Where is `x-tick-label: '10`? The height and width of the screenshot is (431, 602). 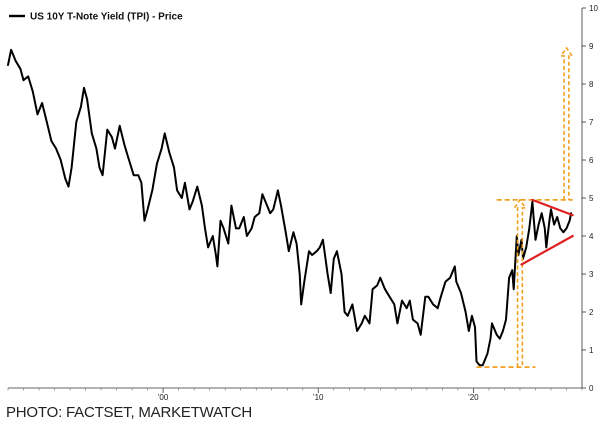
x-tick-label: '10 is located at coordinates (318, 397).